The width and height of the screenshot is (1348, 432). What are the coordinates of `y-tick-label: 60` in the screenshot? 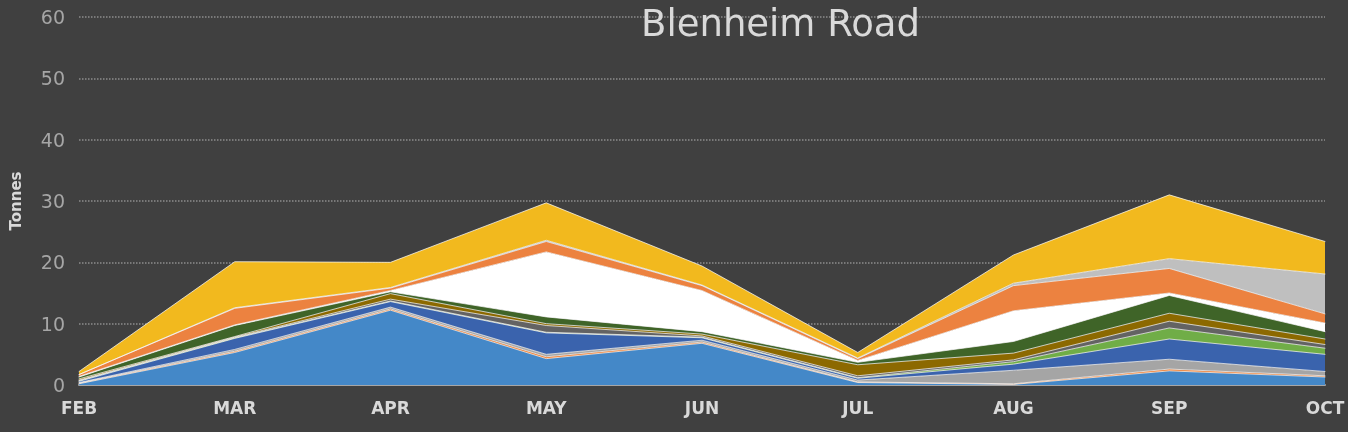 It's located at (52, 17).